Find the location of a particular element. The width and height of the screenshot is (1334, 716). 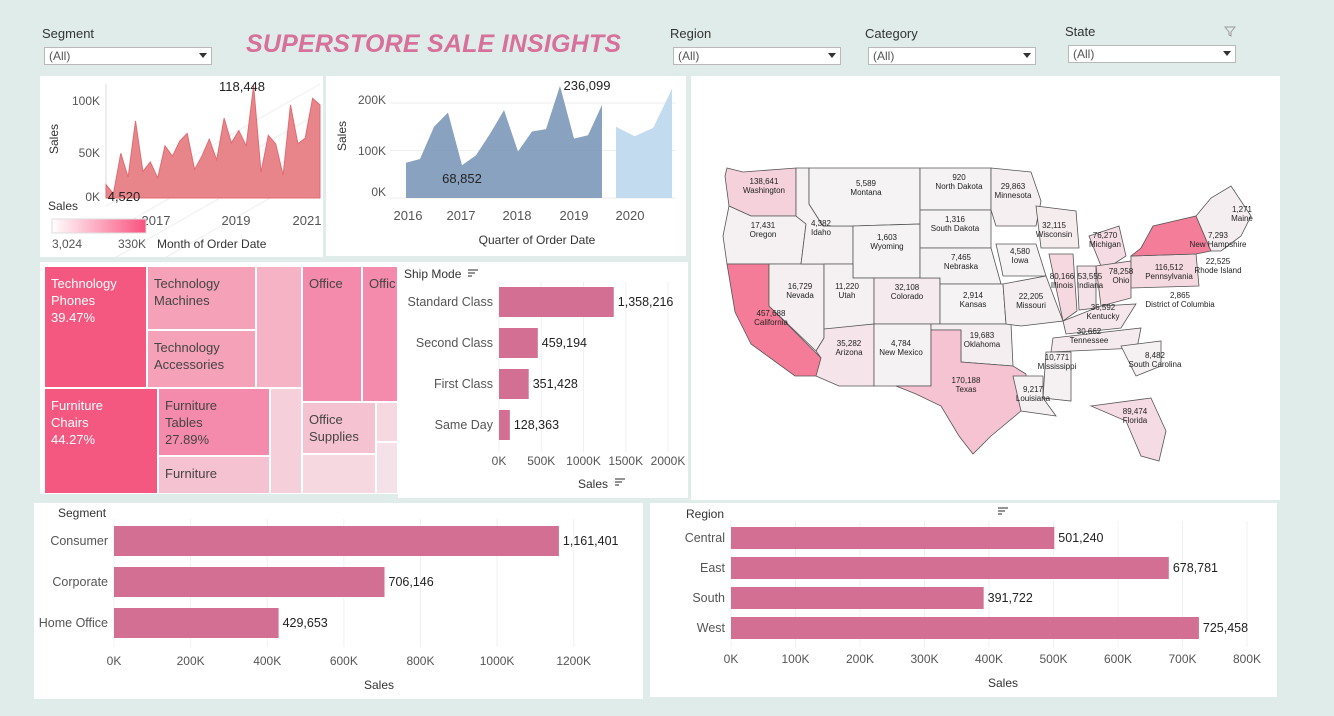

quarterly-x-tick: 2017 is located at coordinates (461, 215).